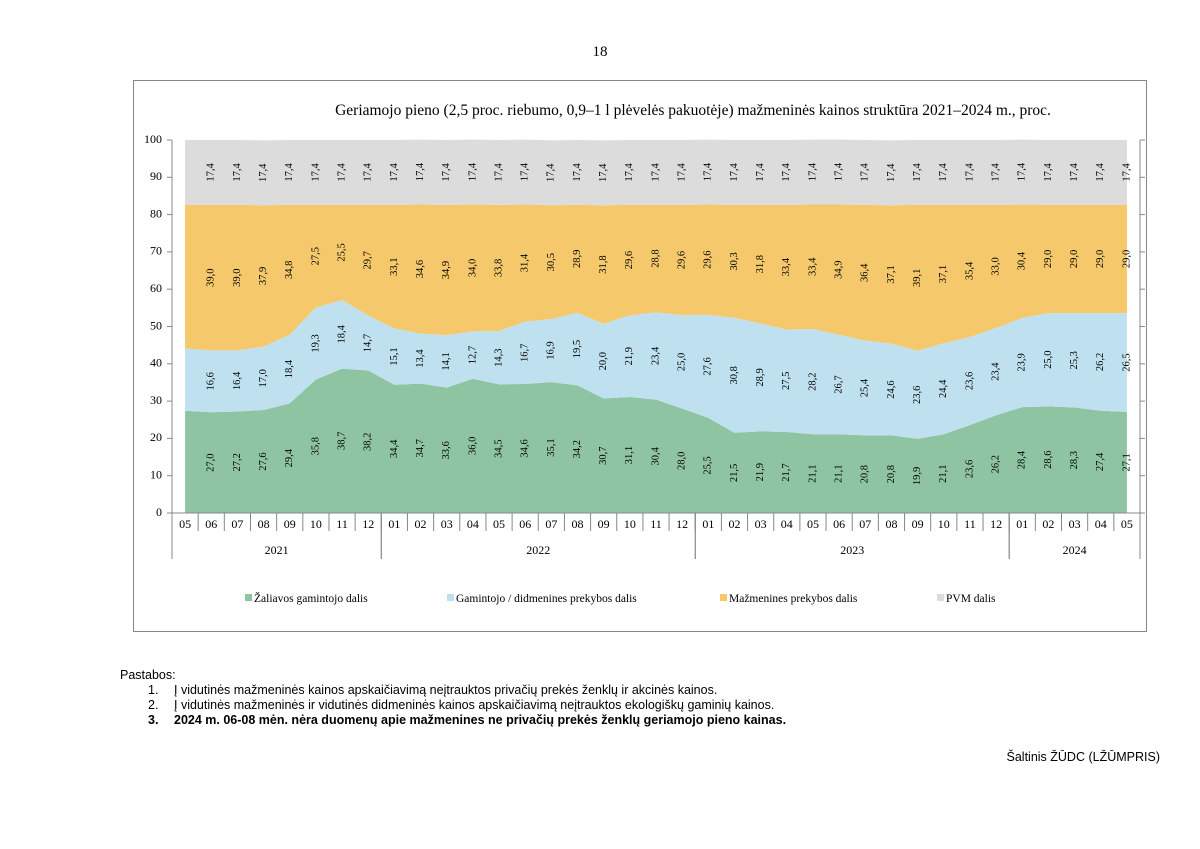 The width and height of the screenshot is (1200, 849). Describe the element at coordinates (852, 550) in the screenshot. I see `x-group-label: 2023` at that location.